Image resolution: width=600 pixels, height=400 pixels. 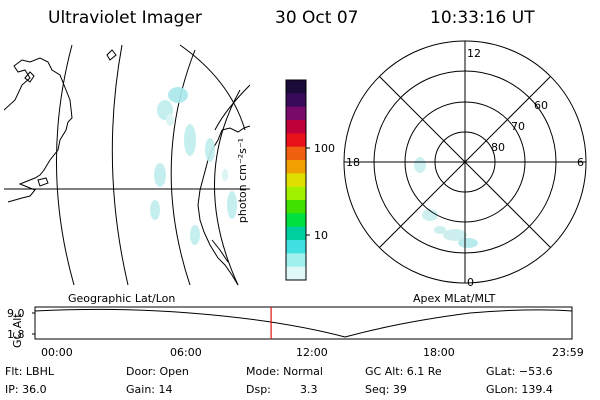 What do you see at coordinates (284, 371) in the screenshot?
I see `mode-readout: Mode: Normal` at bounding box center [284, 371].